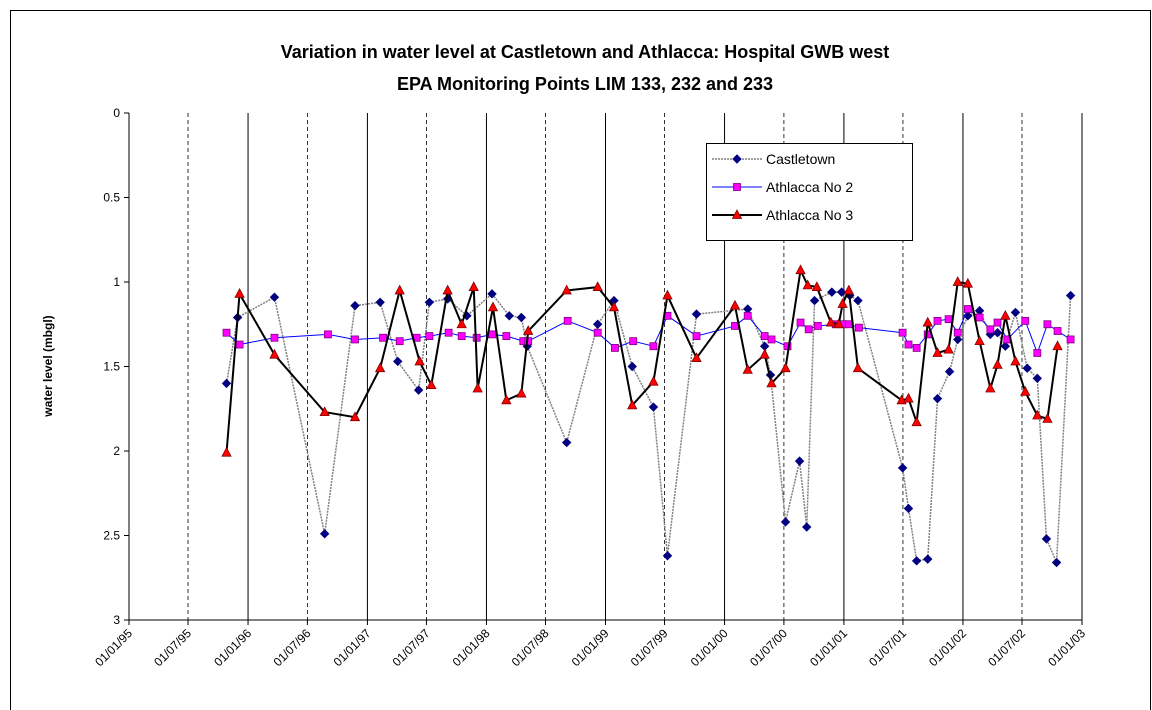  Describe the element at coordinates (116, 451) in the screenshot. I see `y-tick-label: 2` at that location.